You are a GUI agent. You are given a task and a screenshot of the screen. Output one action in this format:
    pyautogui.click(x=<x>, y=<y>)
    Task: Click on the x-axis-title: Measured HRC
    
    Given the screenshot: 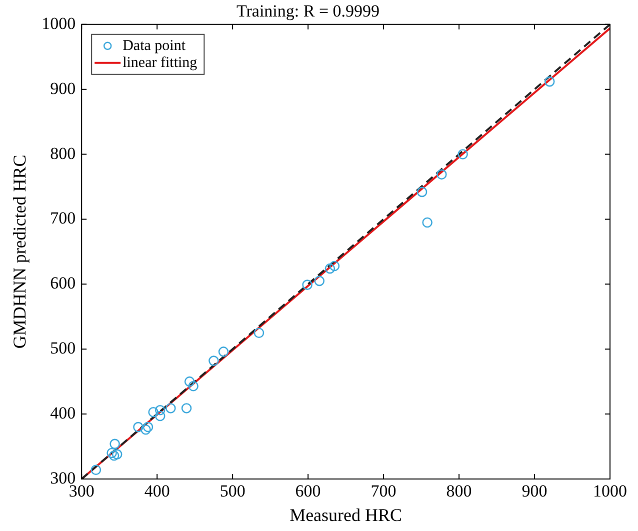 What is the action you would take?
    pyautogui.click(x=346, y=514)
    